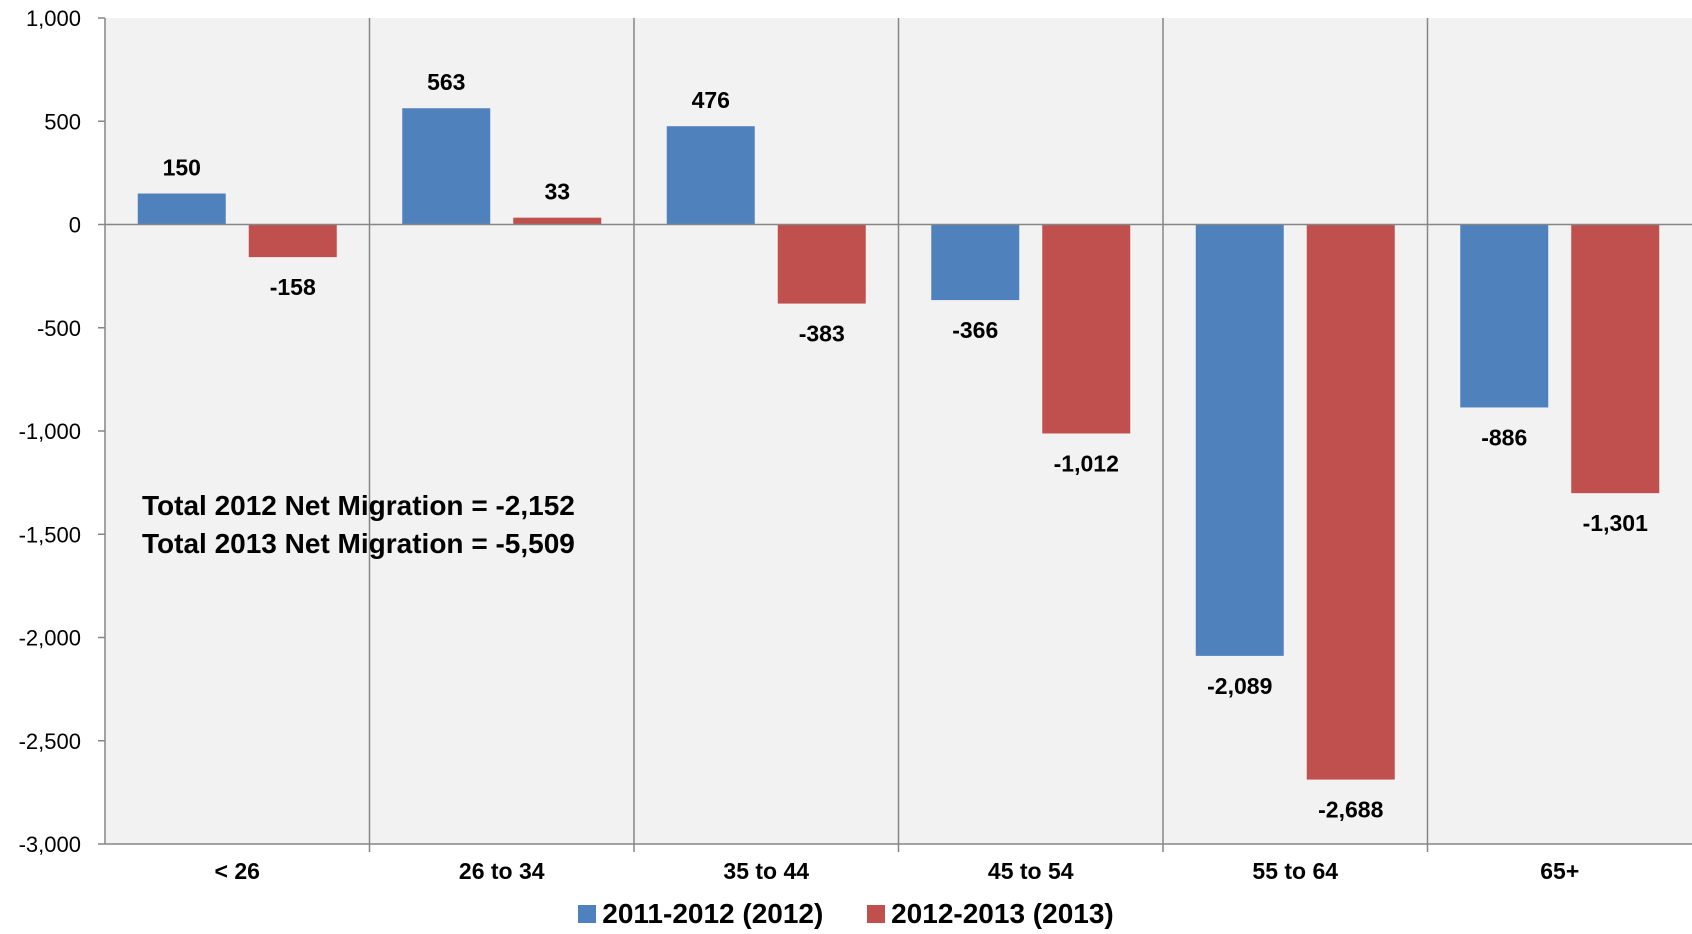 The width and height of the screenshot is (1692, 934). What do you see at coordinates (557, 192) in the screenshot?
I see `data-label: 33` at bounding box center [557, 192].